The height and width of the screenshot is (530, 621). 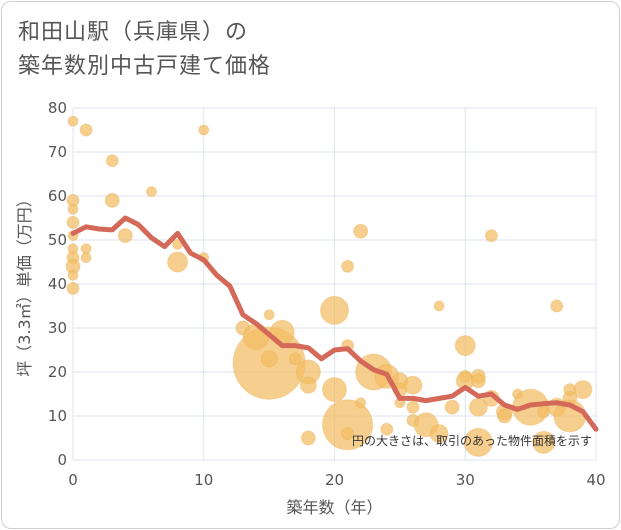 I want to click on chart-title-line1: 和田山駅（兵庫県）の, so click(x=133, y=32).